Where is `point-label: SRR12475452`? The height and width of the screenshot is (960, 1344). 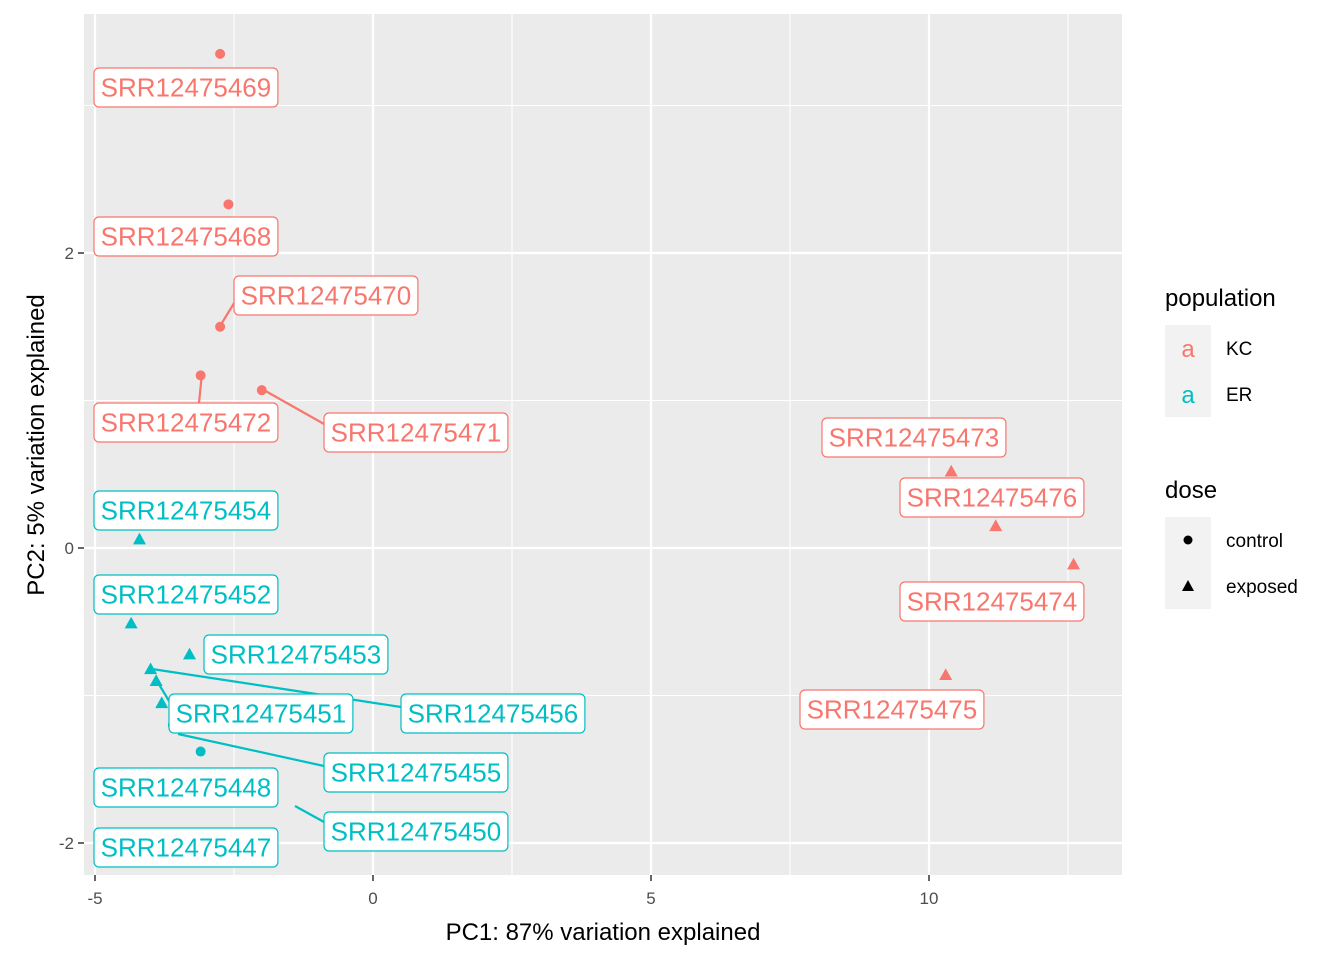 point-label: SRR12475452 is located at coordinates (186, 594).